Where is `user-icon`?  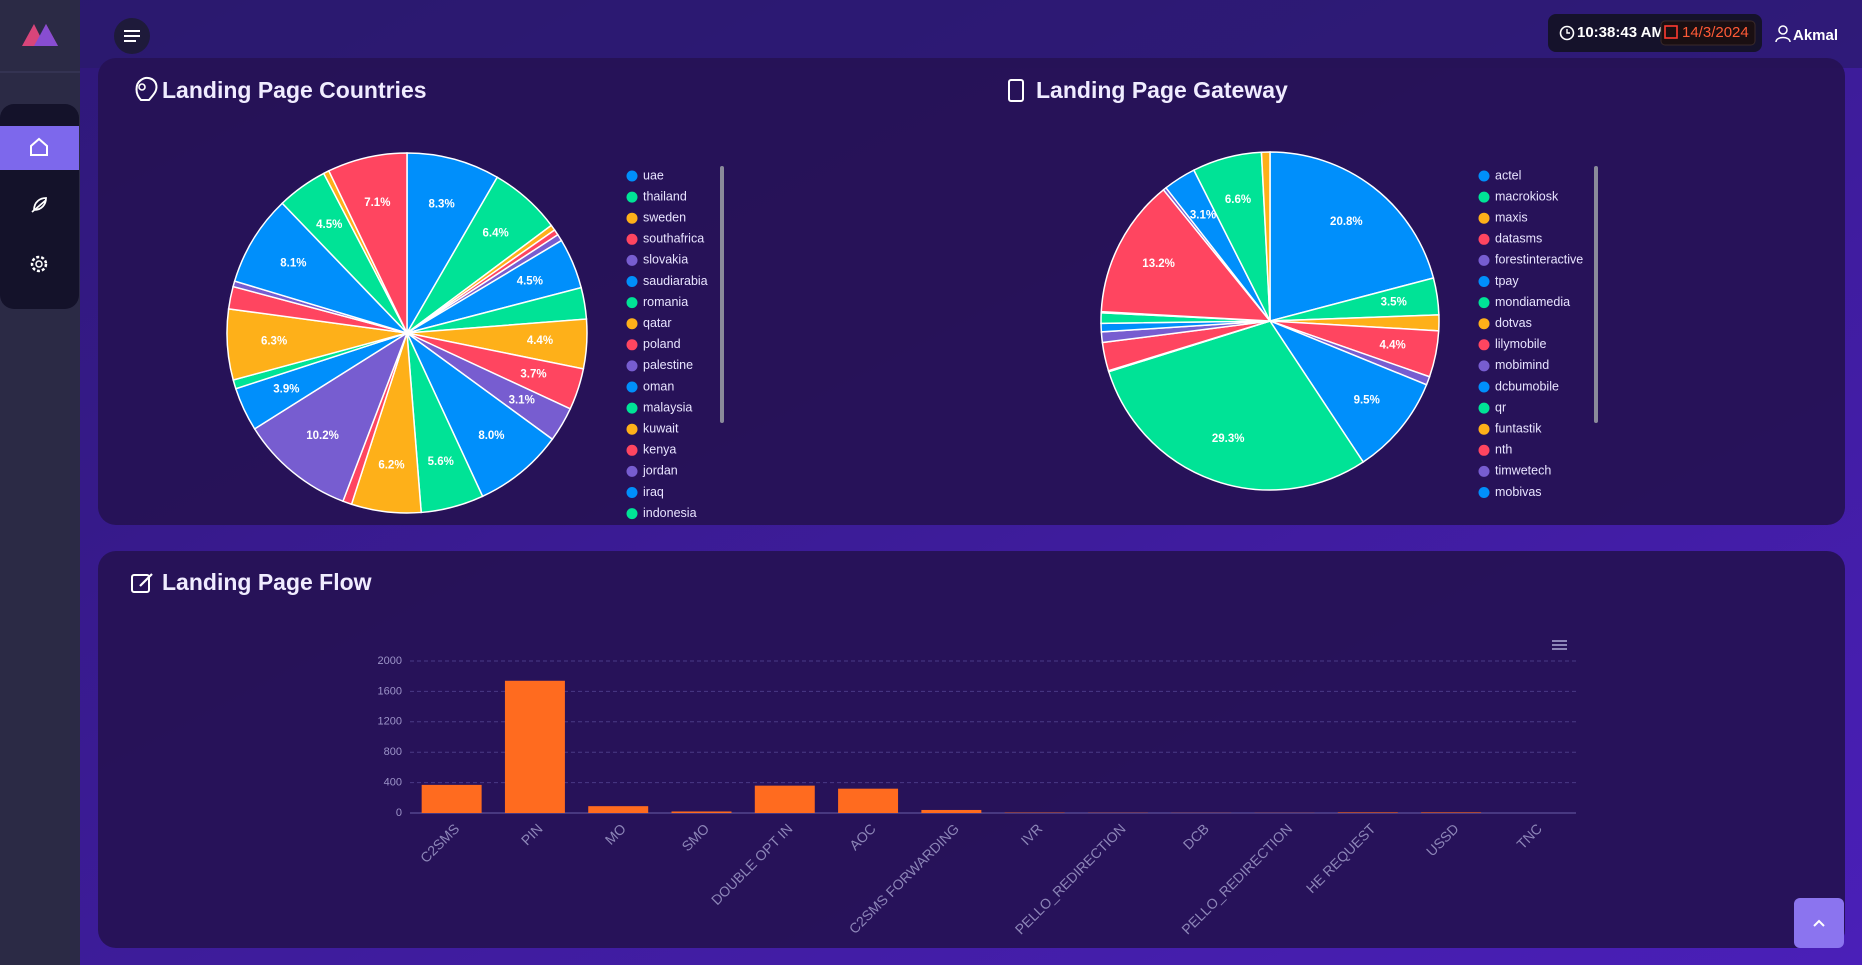 user-icon is located at coordinates (1783, 30).